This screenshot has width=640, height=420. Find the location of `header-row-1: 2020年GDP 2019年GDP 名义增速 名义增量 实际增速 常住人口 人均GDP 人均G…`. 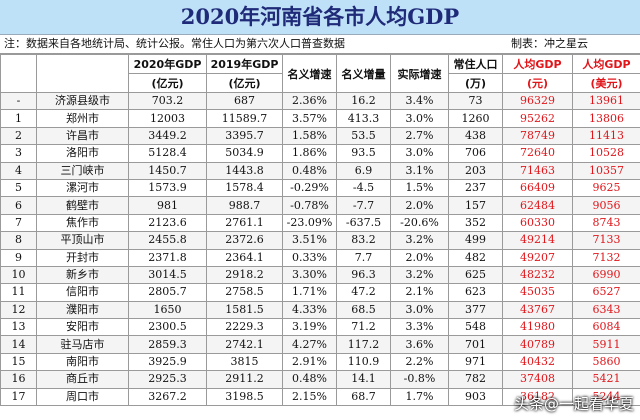

header-row-1: 2020年GDP 2019年GDP 名义增速 名义增量 实际增速 常住人口 人均GDP 人均G… is located at coordinates (320, 73).